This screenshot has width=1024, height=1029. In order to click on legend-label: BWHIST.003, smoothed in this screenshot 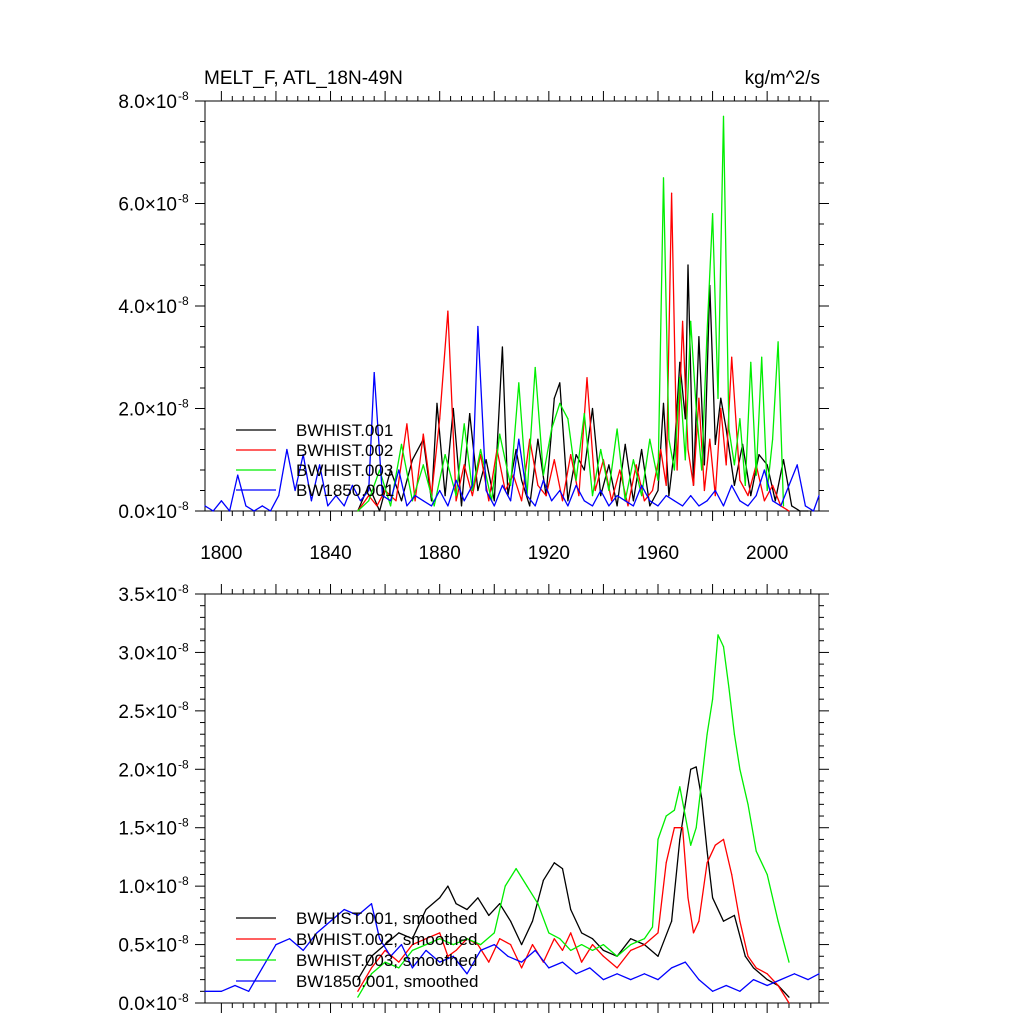, I will do `click(386, 960)`.